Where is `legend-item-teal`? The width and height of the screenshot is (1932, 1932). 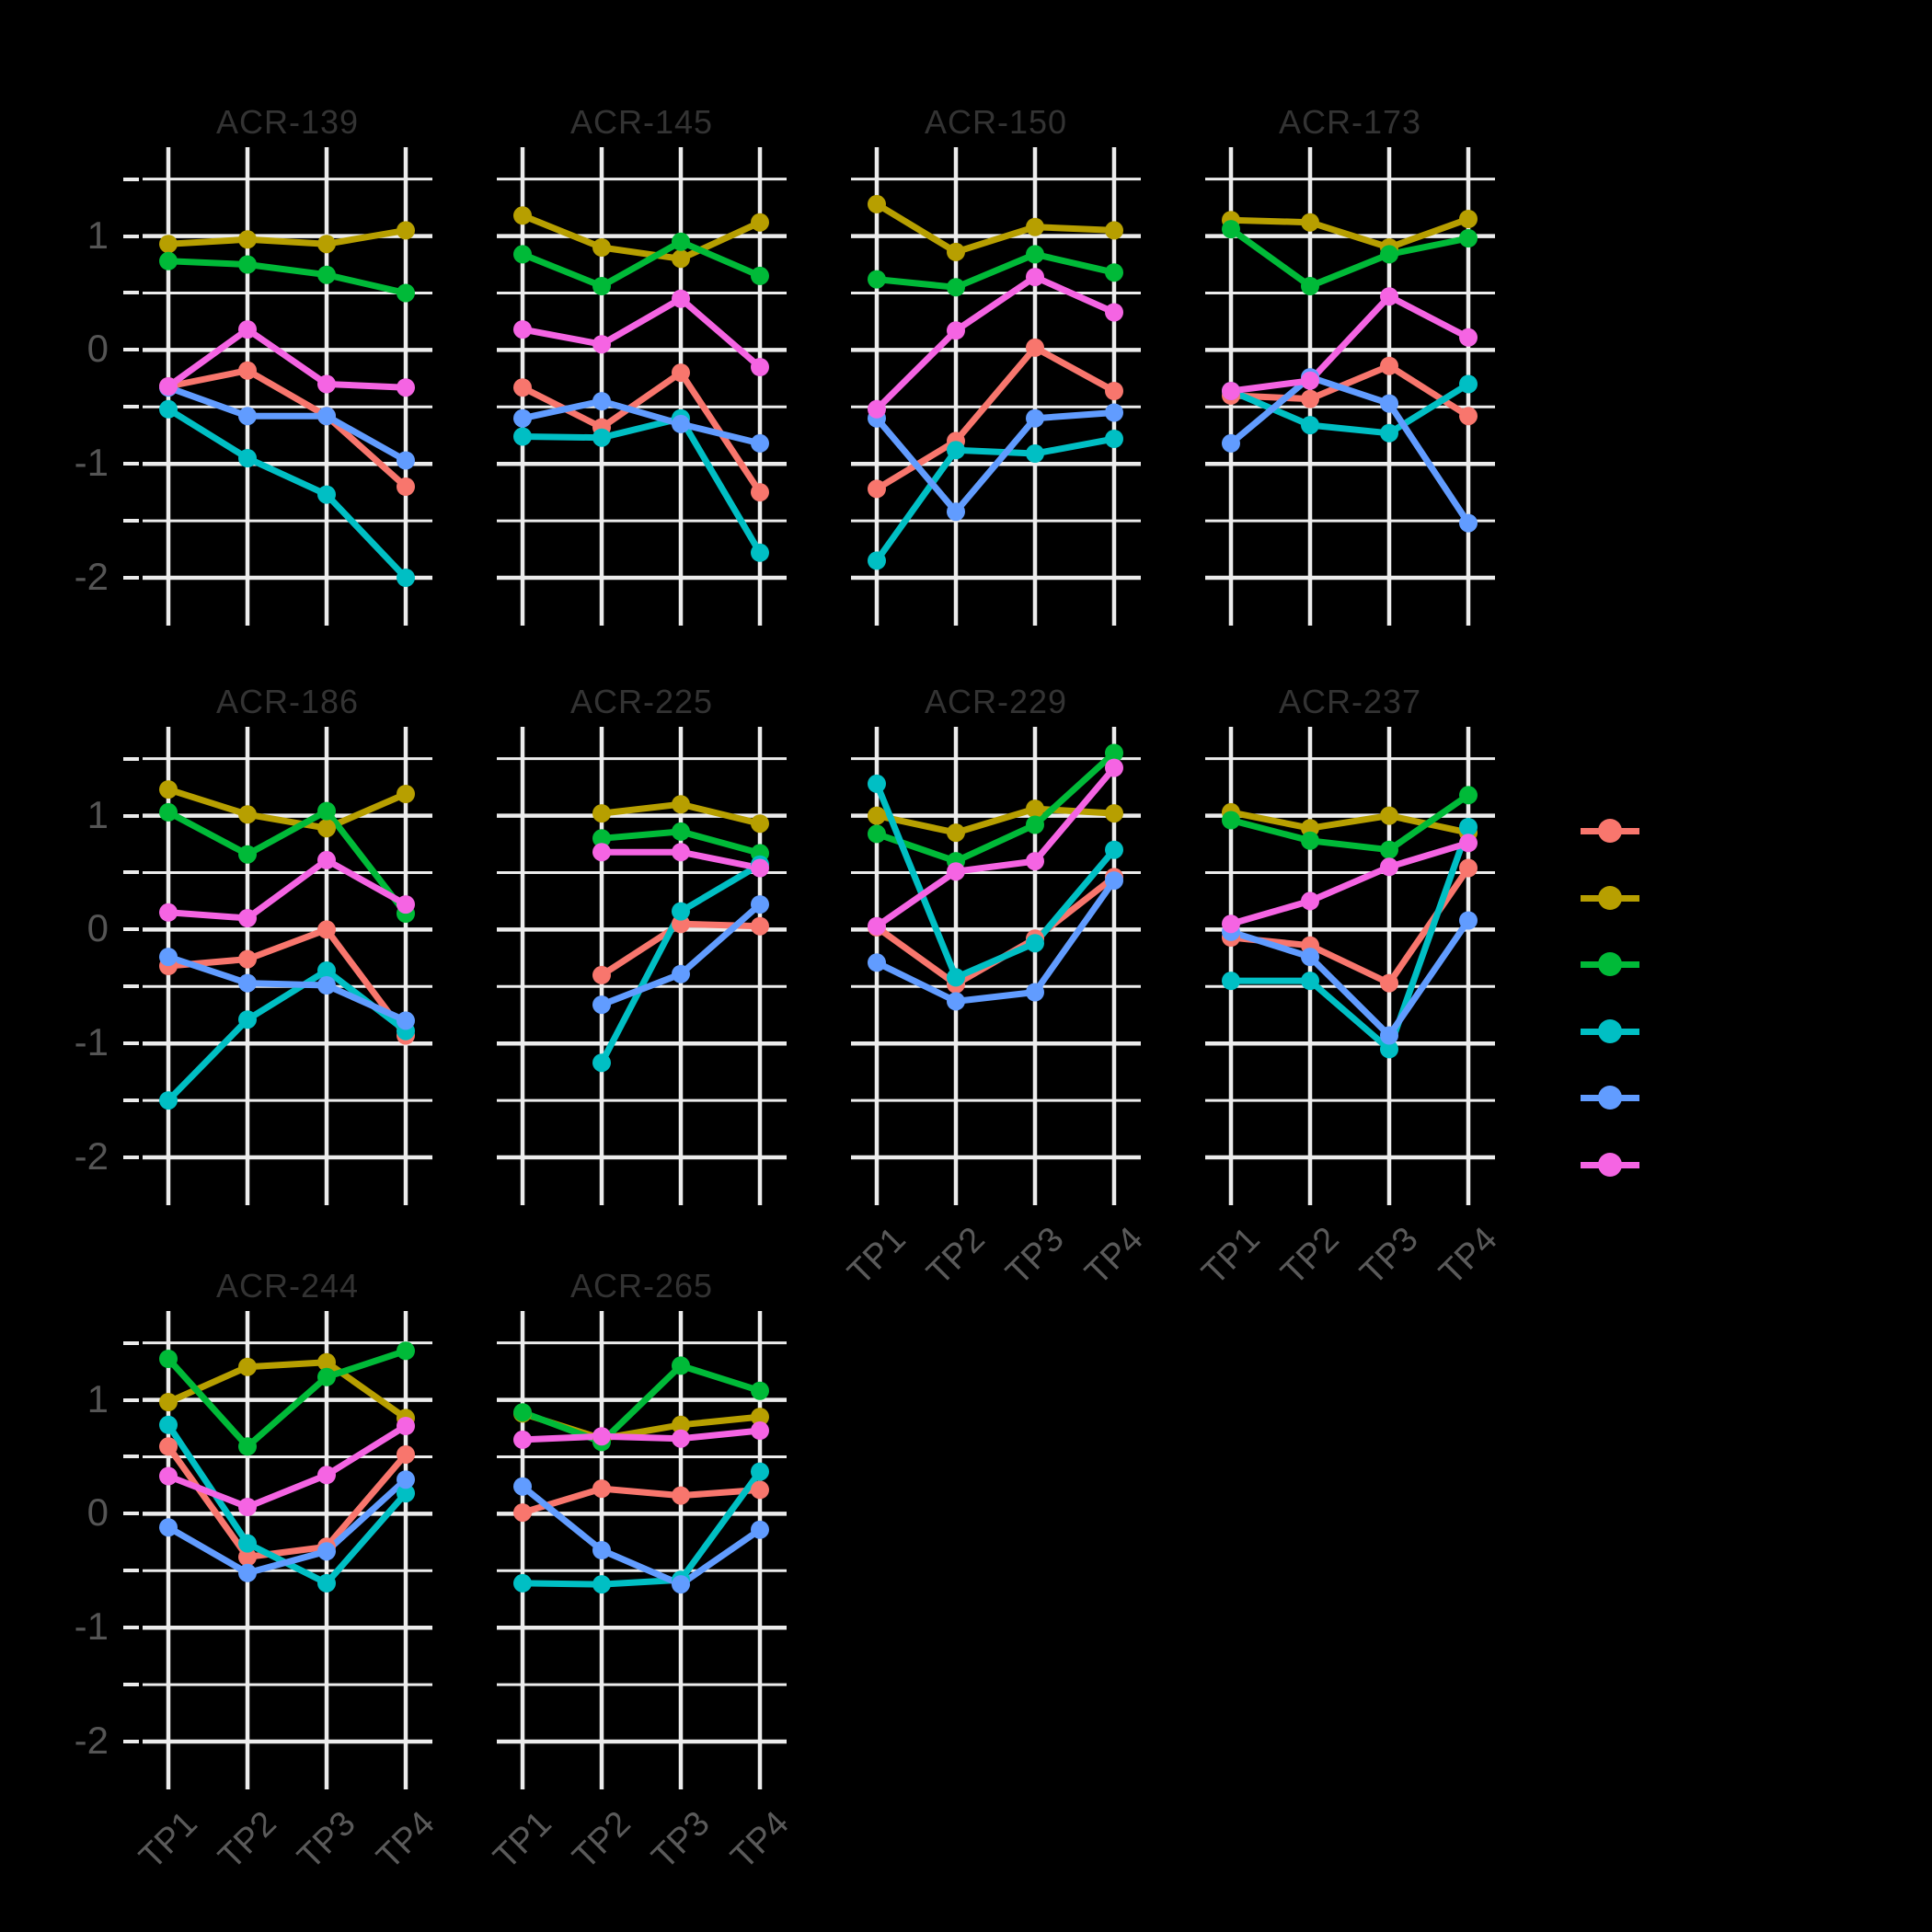 legend-item-teal is located at coordinates (1610, 1031).